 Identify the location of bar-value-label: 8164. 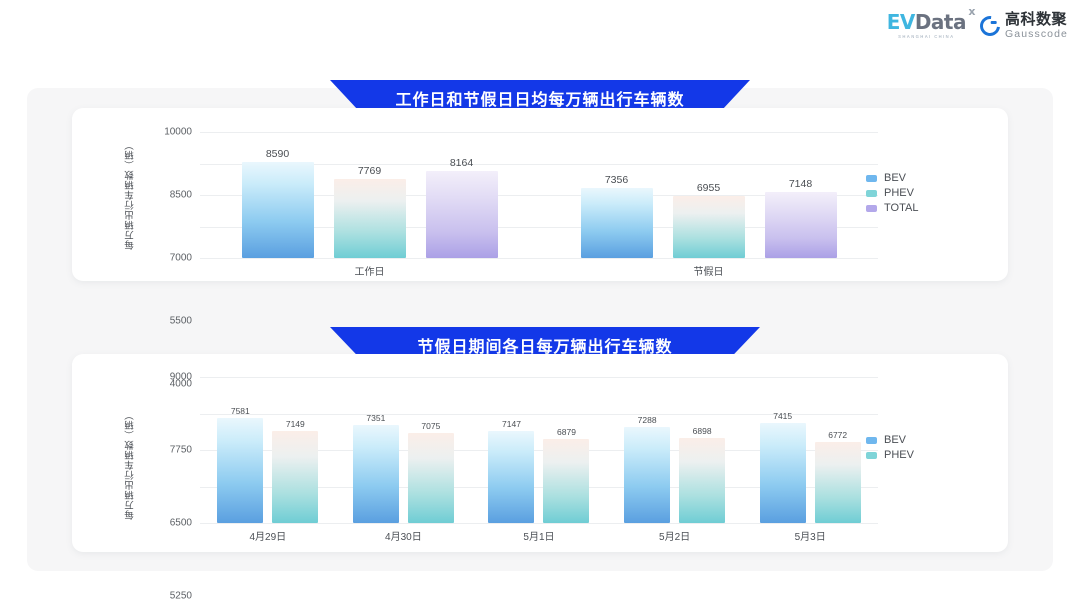
(461, 162).